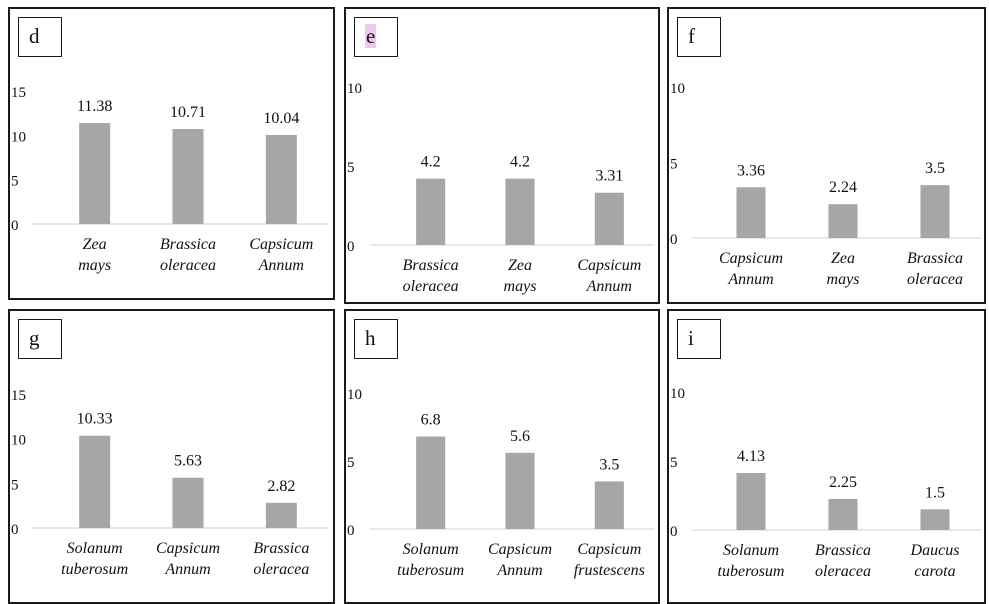 This screenshot has width=989, height=604. Describe the element at coordinates (500, 168) in the screenshot. I see `chart-plot: 0 5 10 4.2 4.2 3.31` at that location.